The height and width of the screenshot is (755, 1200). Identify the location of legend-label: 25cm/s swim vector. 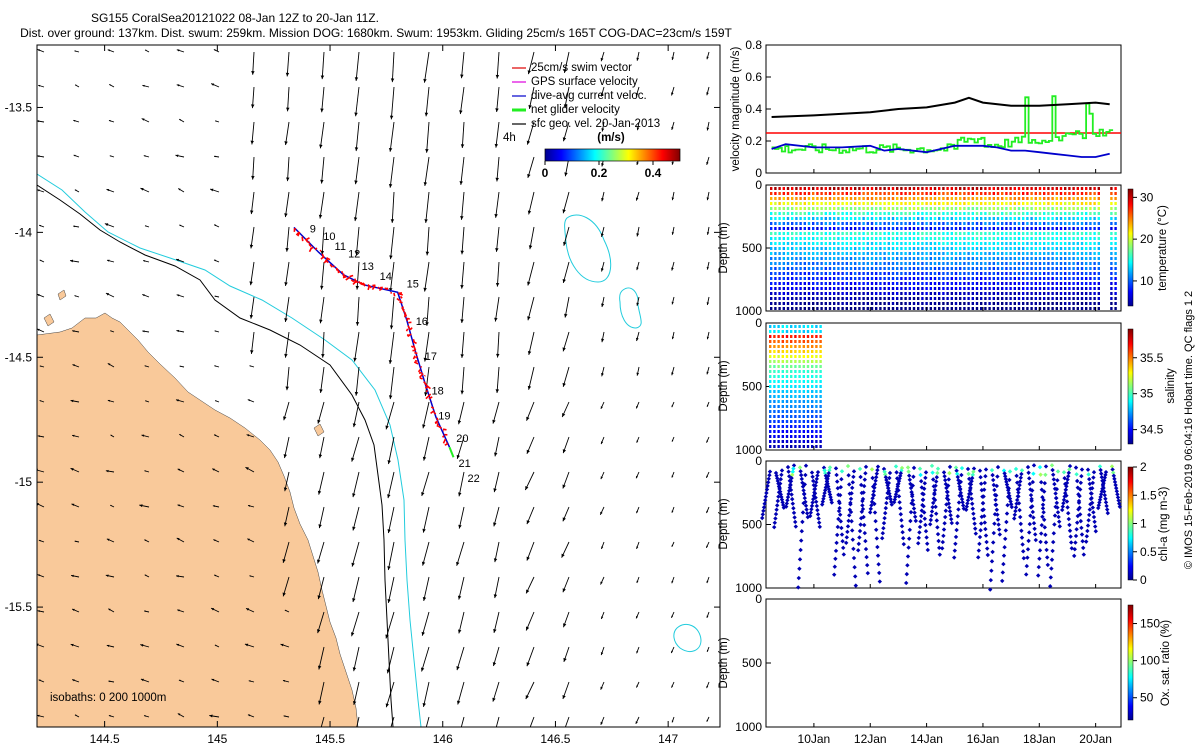
(581, 68).